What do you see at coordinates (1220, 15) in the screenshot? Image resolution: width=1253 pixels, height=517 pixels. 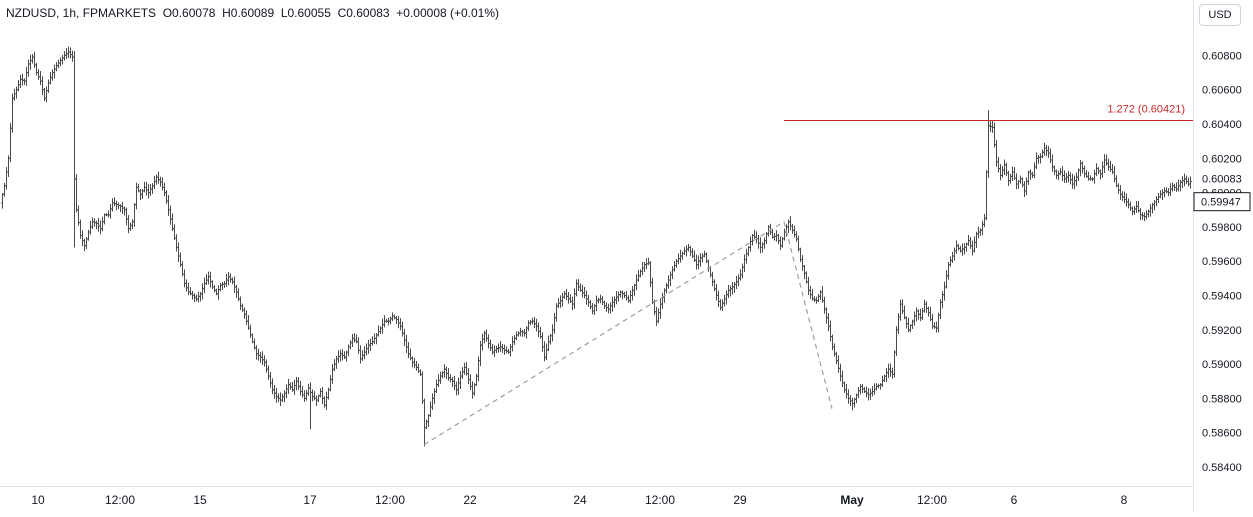 I see `currency-button: USD` at bounding box center [1220, 15].